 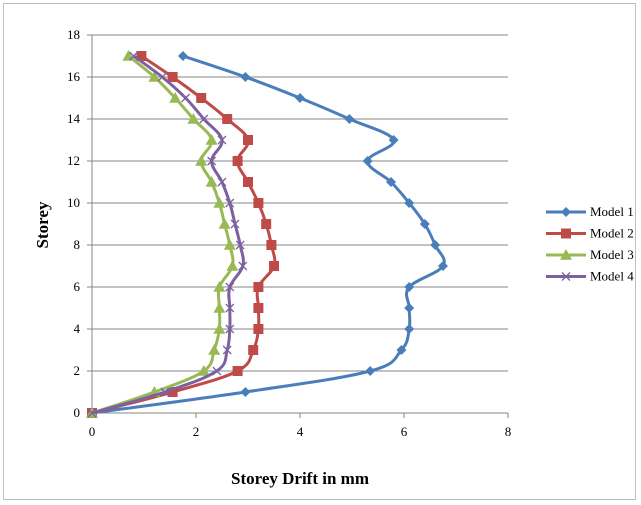 I want to click on legend-item-model-1: Model 1, so click(x=590, y=211).